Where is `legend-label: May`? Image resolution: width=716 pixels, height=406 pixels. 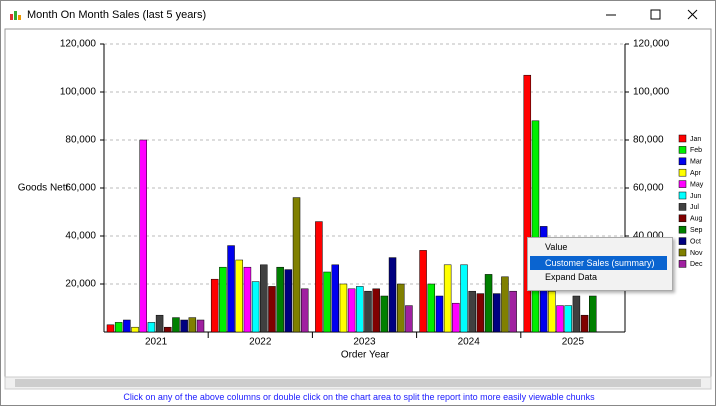
legend-label: May is located at coordinates (697, 184).